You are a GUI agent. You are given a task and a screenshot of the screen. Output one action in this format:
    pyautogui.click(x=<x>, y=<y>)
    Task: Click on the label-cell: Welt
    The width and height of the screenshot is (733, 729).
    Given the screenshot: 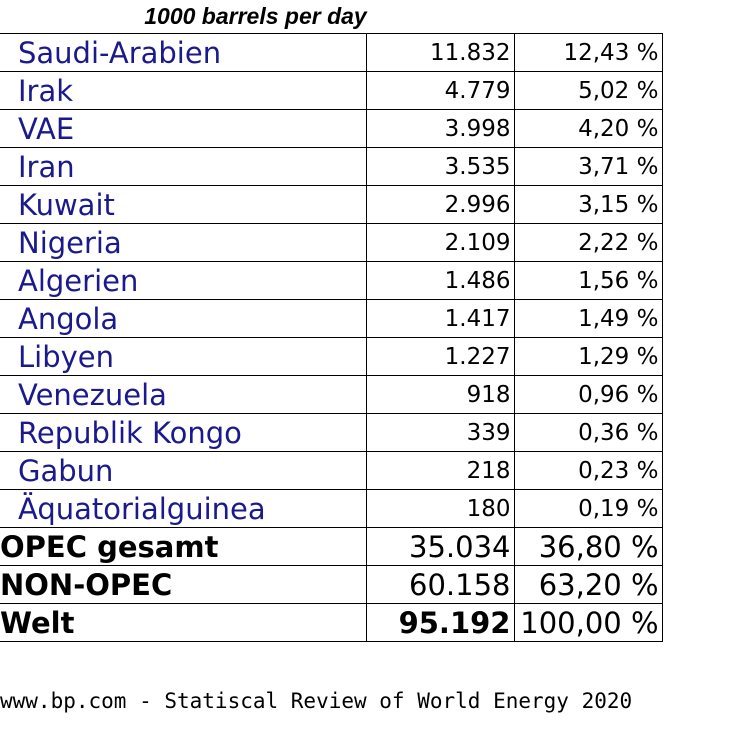 What is the action you would take?
    pyautogui.click(x=183, y=622)
    